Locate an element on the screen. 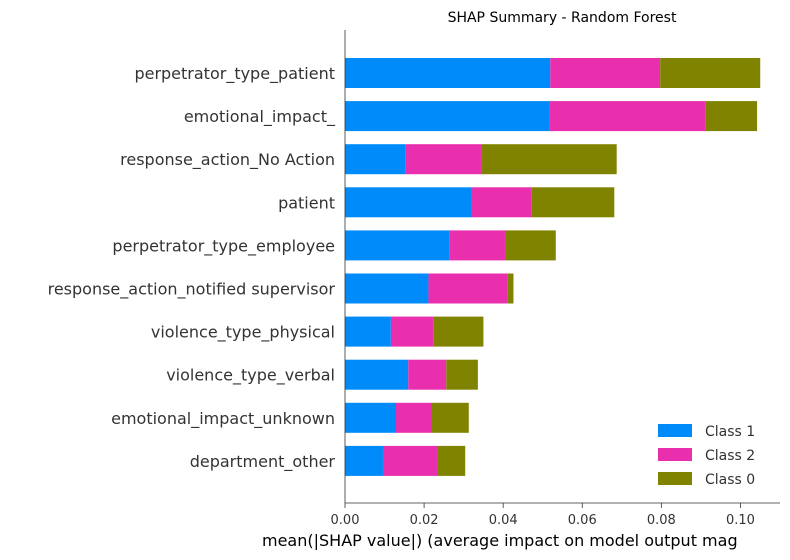 The image size is (790, 560). feature-label: department_other is located at coordinates (263, 462).